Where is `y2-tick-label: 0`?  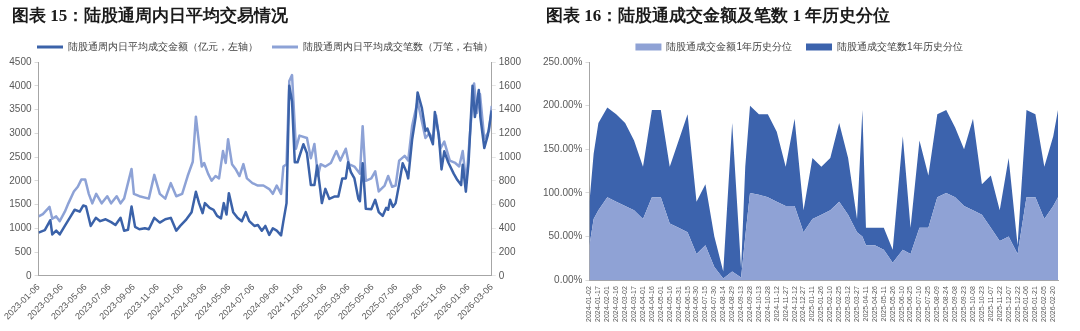 y2-tick-label: 0 is located at coordinates (501, 275).